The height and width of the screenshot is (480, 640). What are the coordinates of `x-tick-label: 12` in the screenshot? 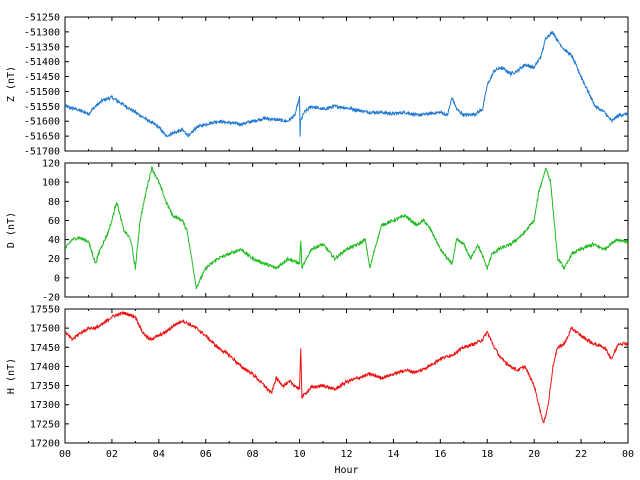 It's located at (346, 454).